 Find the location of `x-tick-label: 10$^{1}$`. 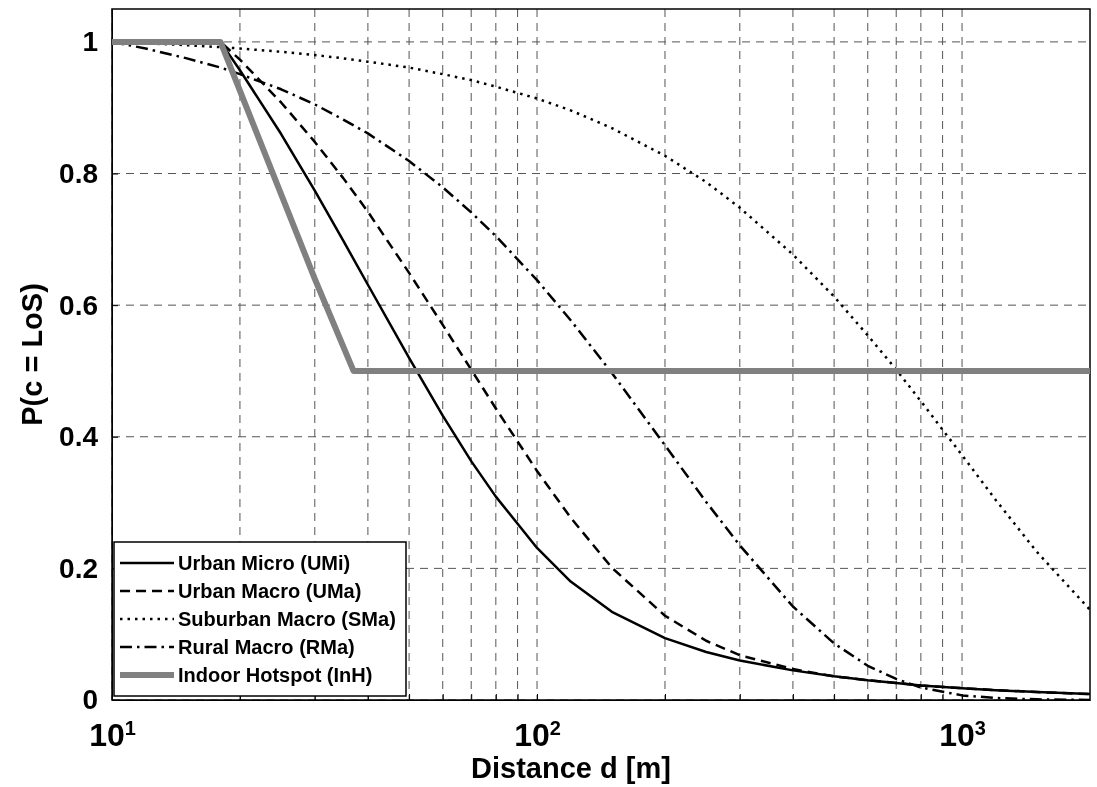

x-tick-label: 10$^{1}$ is located at coordinates (112, 735).